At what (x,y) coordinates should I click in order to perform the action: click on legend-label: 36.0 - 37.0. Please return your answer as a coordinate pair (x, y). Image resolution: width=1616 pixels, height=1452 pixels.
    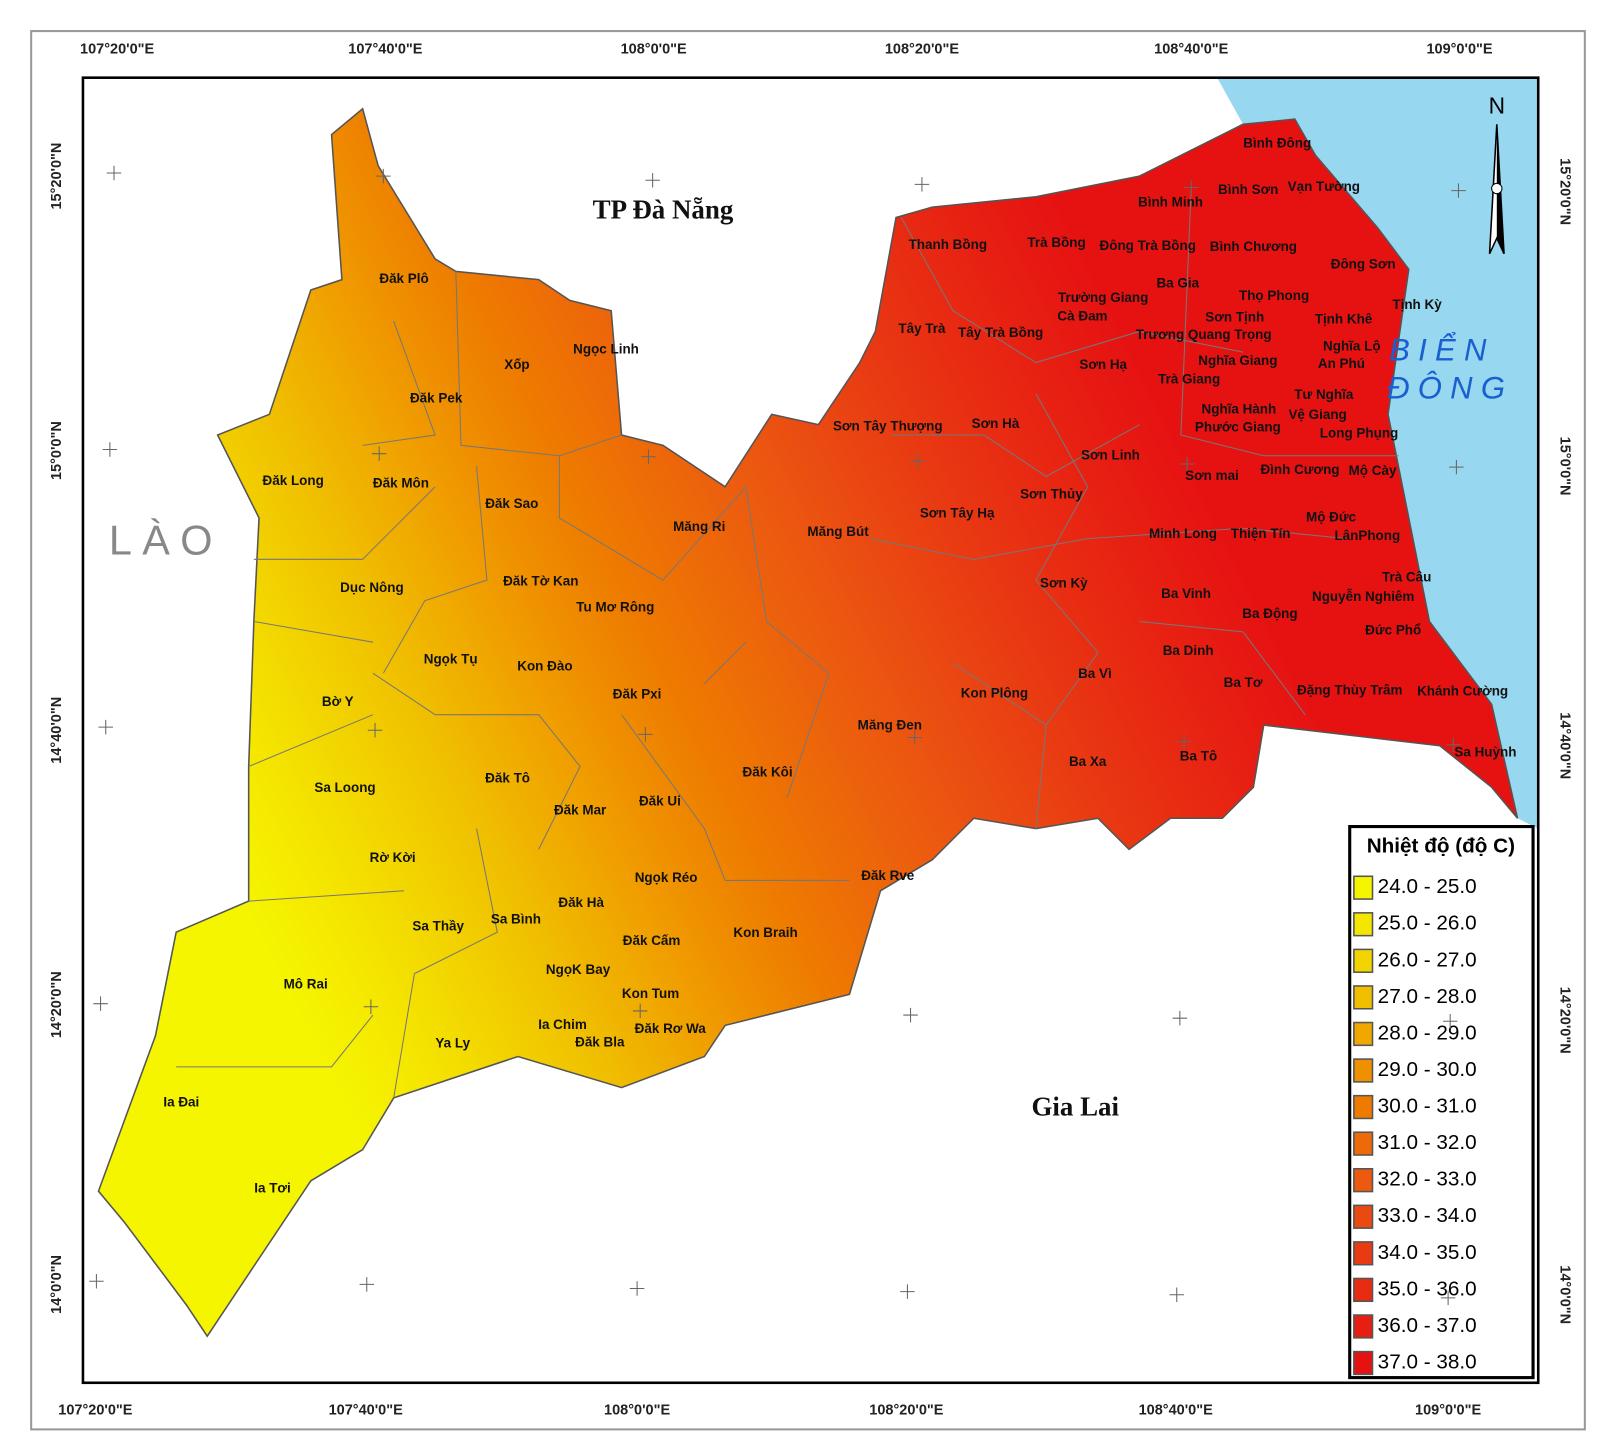
    Looking at the image, I should click on (1427, 1325).